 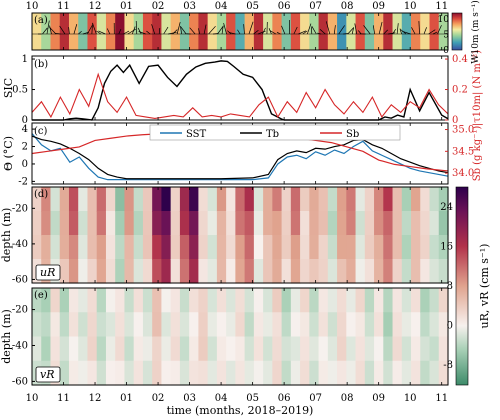 What do you see at coordinates (475, 32) in the screenshot?
I see `colorbar-label: W10m (m s⁻¹)` at bounding box center [475, 32].